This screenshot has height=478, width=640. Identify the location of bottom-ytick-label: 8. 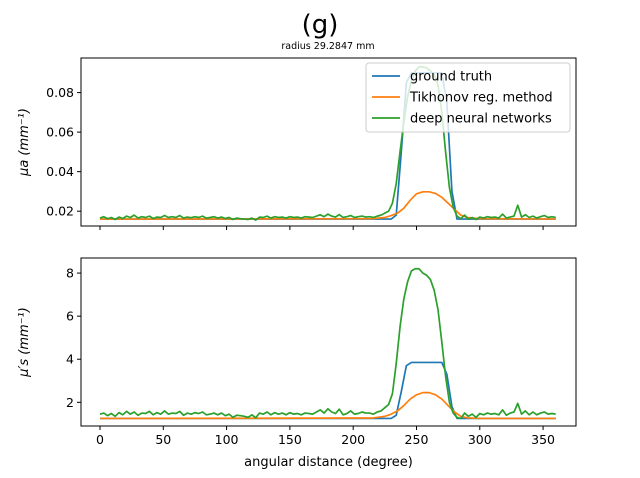
(70, 273).